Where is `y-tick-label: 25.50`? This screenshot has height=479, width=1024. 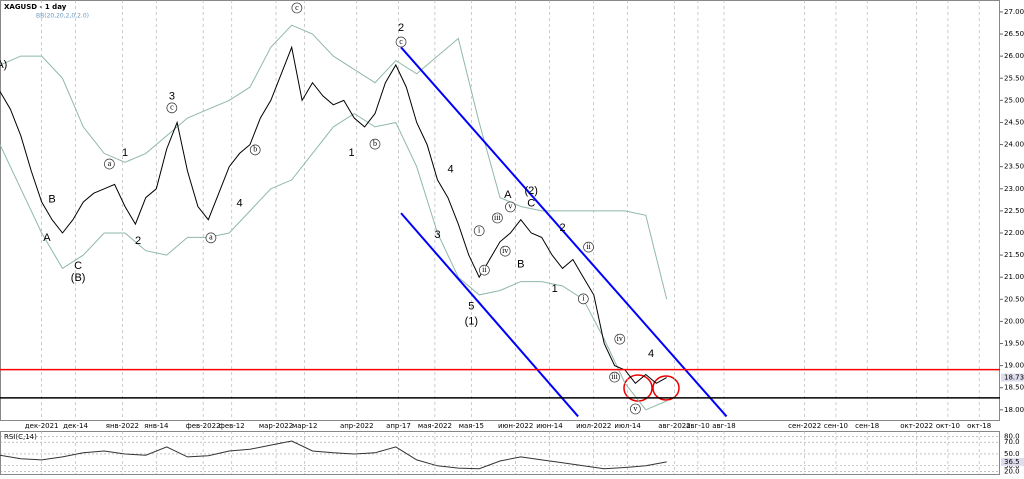 y-tick-label: 25.50 is located at coordinates (1014, 78).